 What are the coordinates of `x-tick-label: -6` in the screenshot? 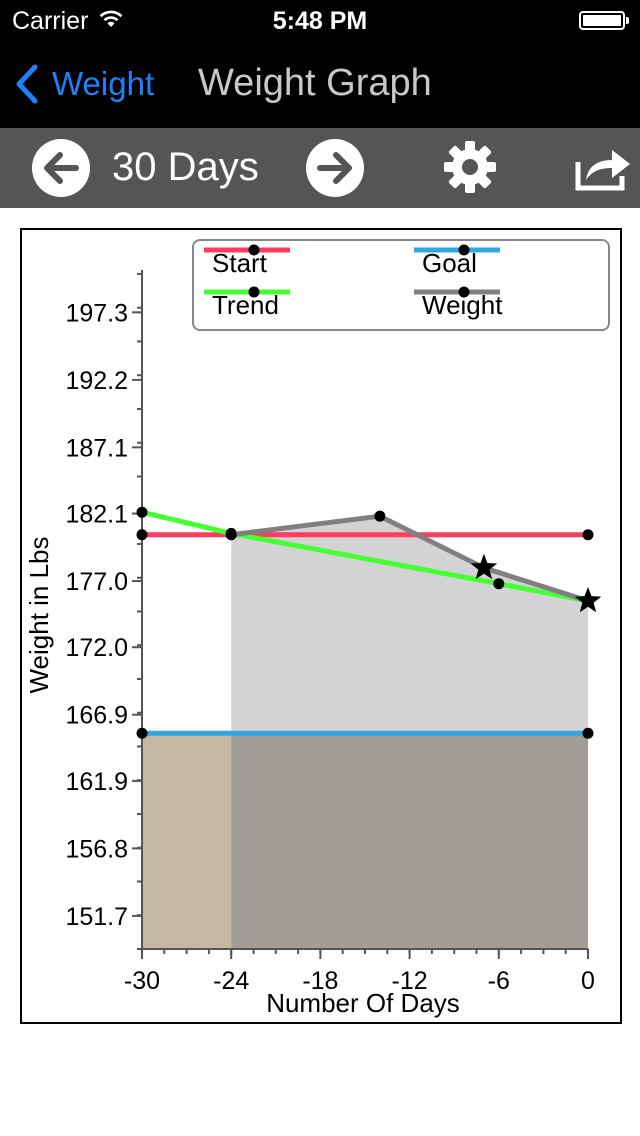 It's located at (499, 981).